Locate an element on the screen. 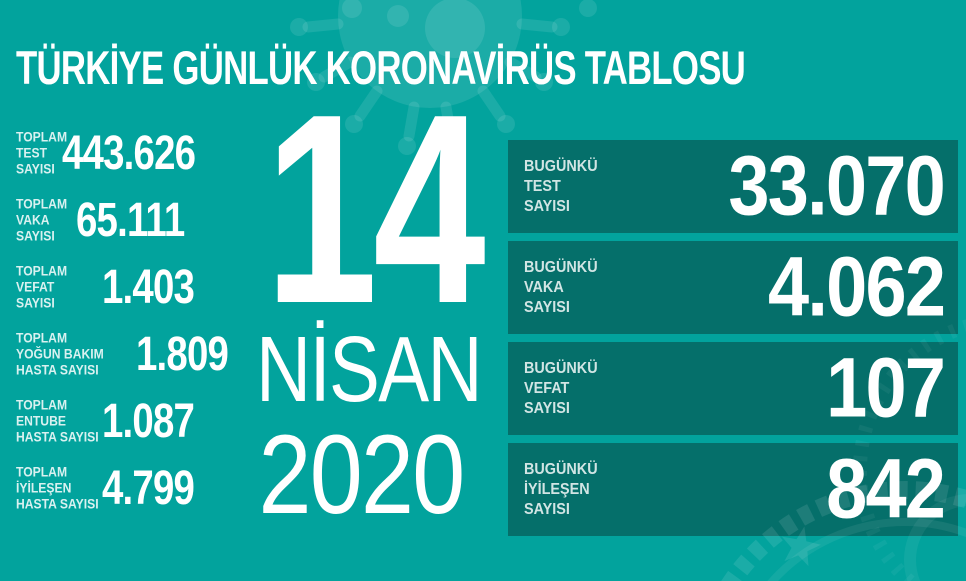  daily-recovered-box: BUGÜNKÜ İYİLEŞEN SAYISI 842 is located at coordinates (733, 489).